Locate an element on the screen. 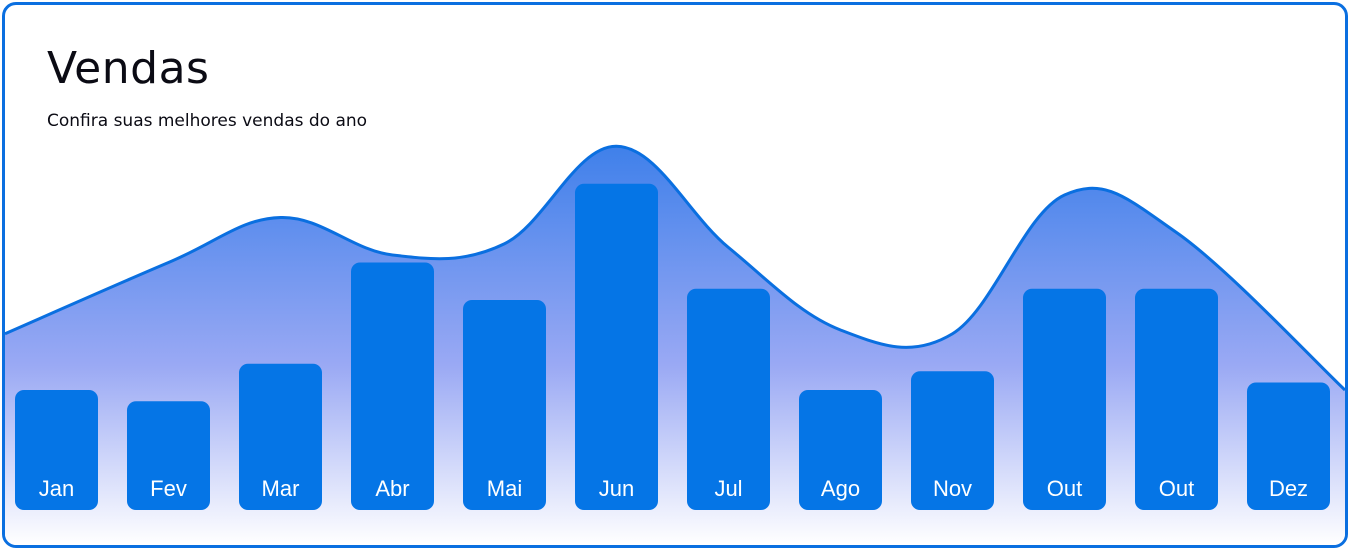 This screenshot has width=1348, height=548. bar-label-4: Mai is located at coordinates (504, 488).